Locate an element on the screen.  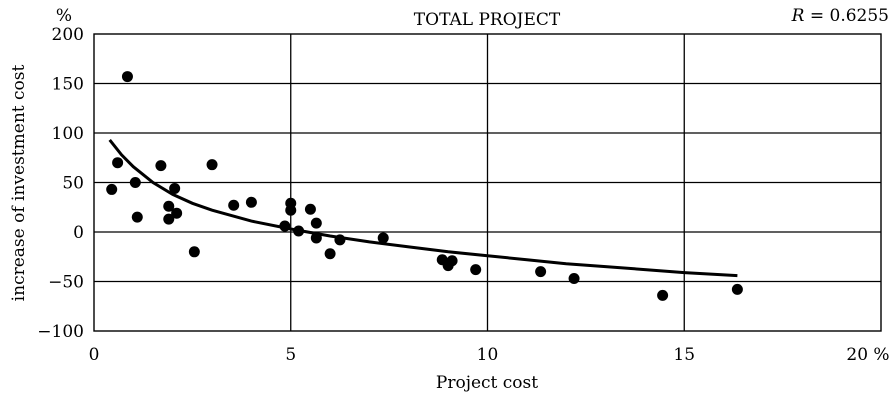
x-axis-ticks: 0 5 10 15 is located at coordinates (392, 355).